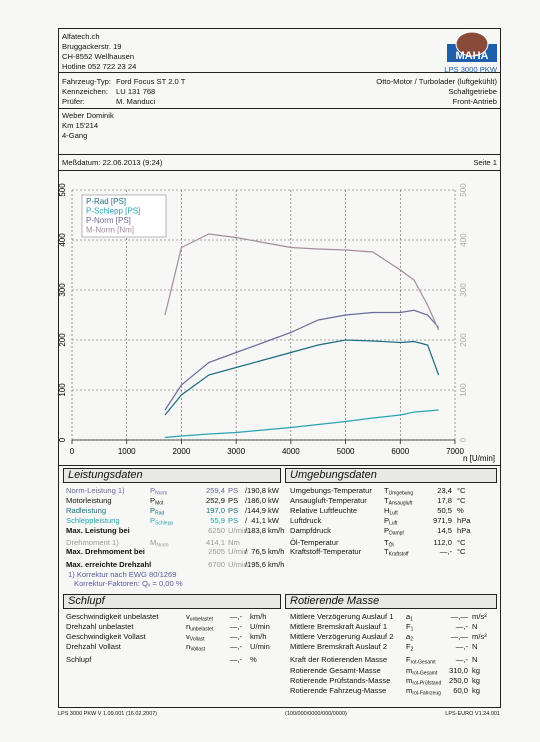  I want to click on company-line: Alfatech.ch, so click(81, 36).